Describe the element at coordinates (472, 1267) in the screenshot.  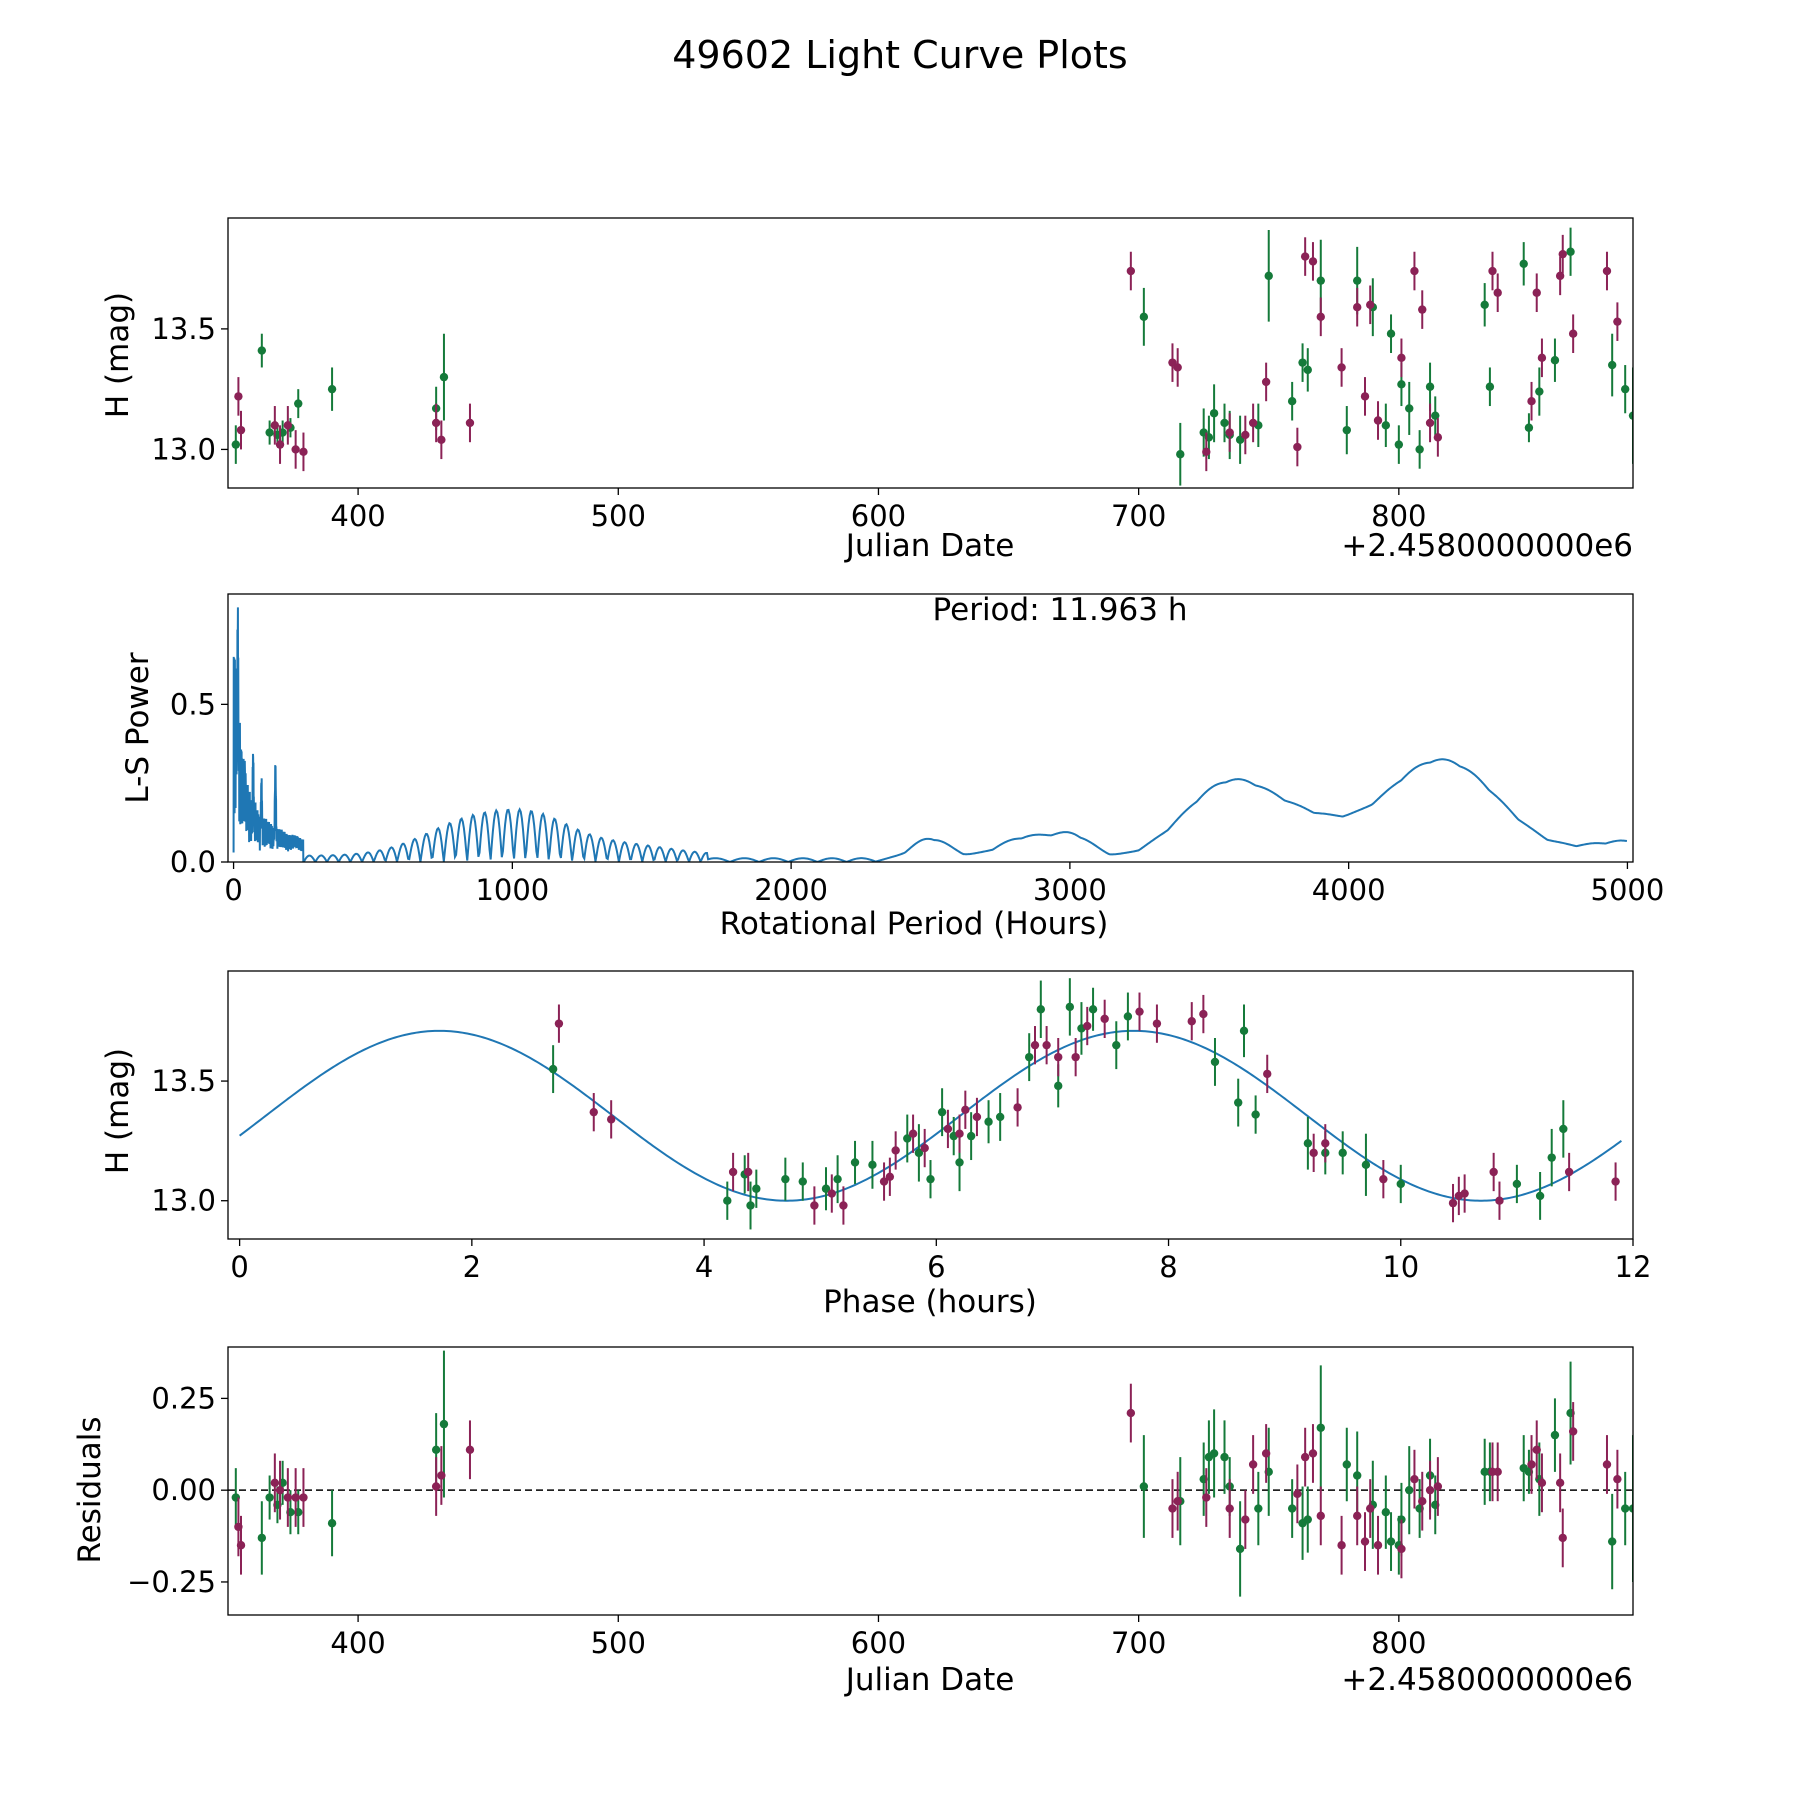
I see `x-tick-label: 2` at that location.